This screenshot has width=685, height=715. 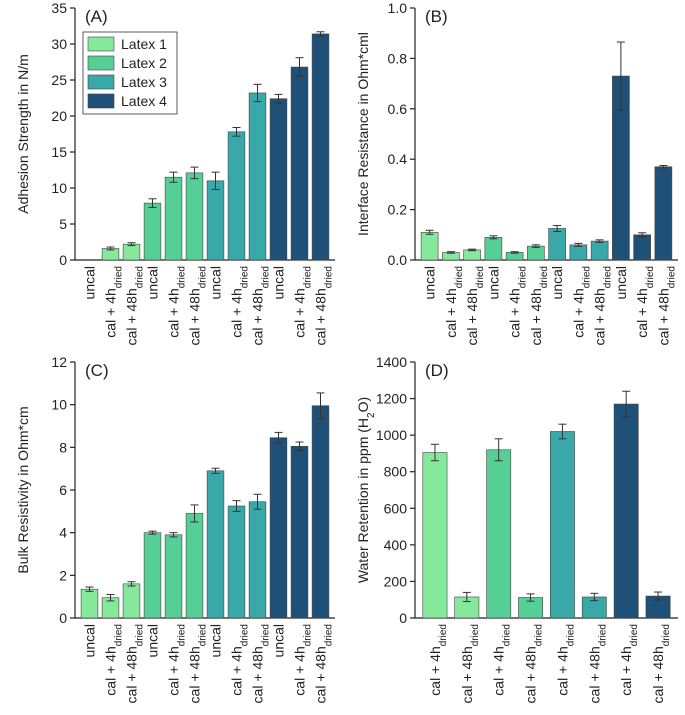 I want to click on y-tick-label: 0.2, so click(x=398, y=210).